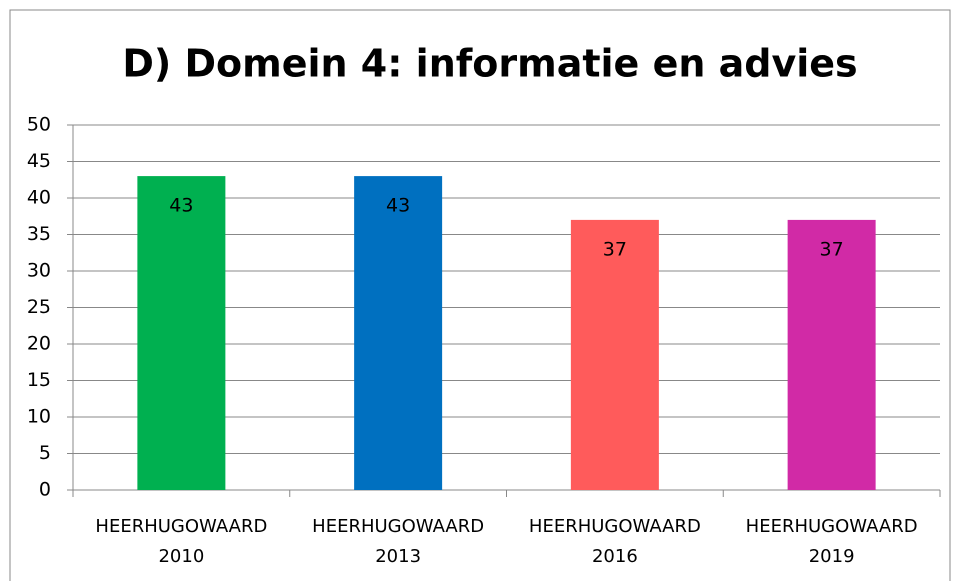 The image size is (957, 581). What do you see at coordinates (39, 307) in the screenshot?
I see `y-tick-label: 25` at bounding box center [39, 307].